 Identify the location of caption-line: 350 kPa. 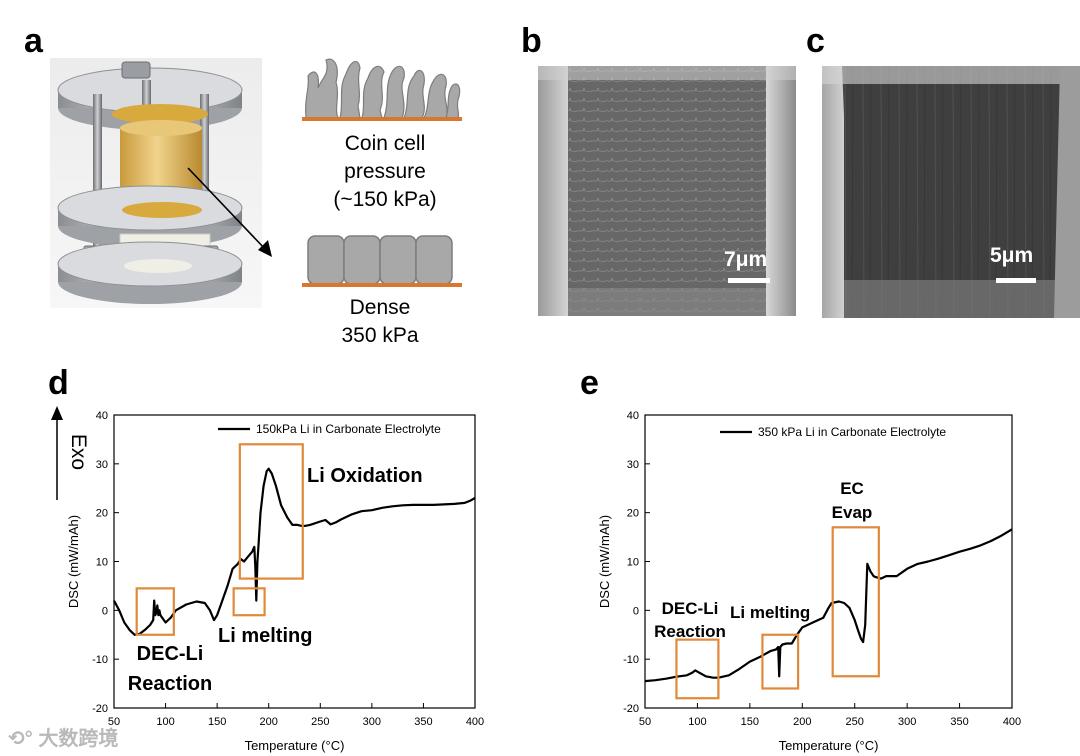
(380, 335).